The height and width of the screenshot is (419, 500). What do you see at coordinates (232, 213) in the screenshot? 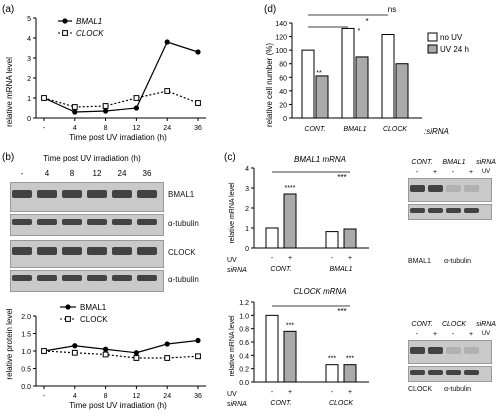
I see `panel-c-top-ylabel: relative mRNA level` at bounding box center [232, 213].